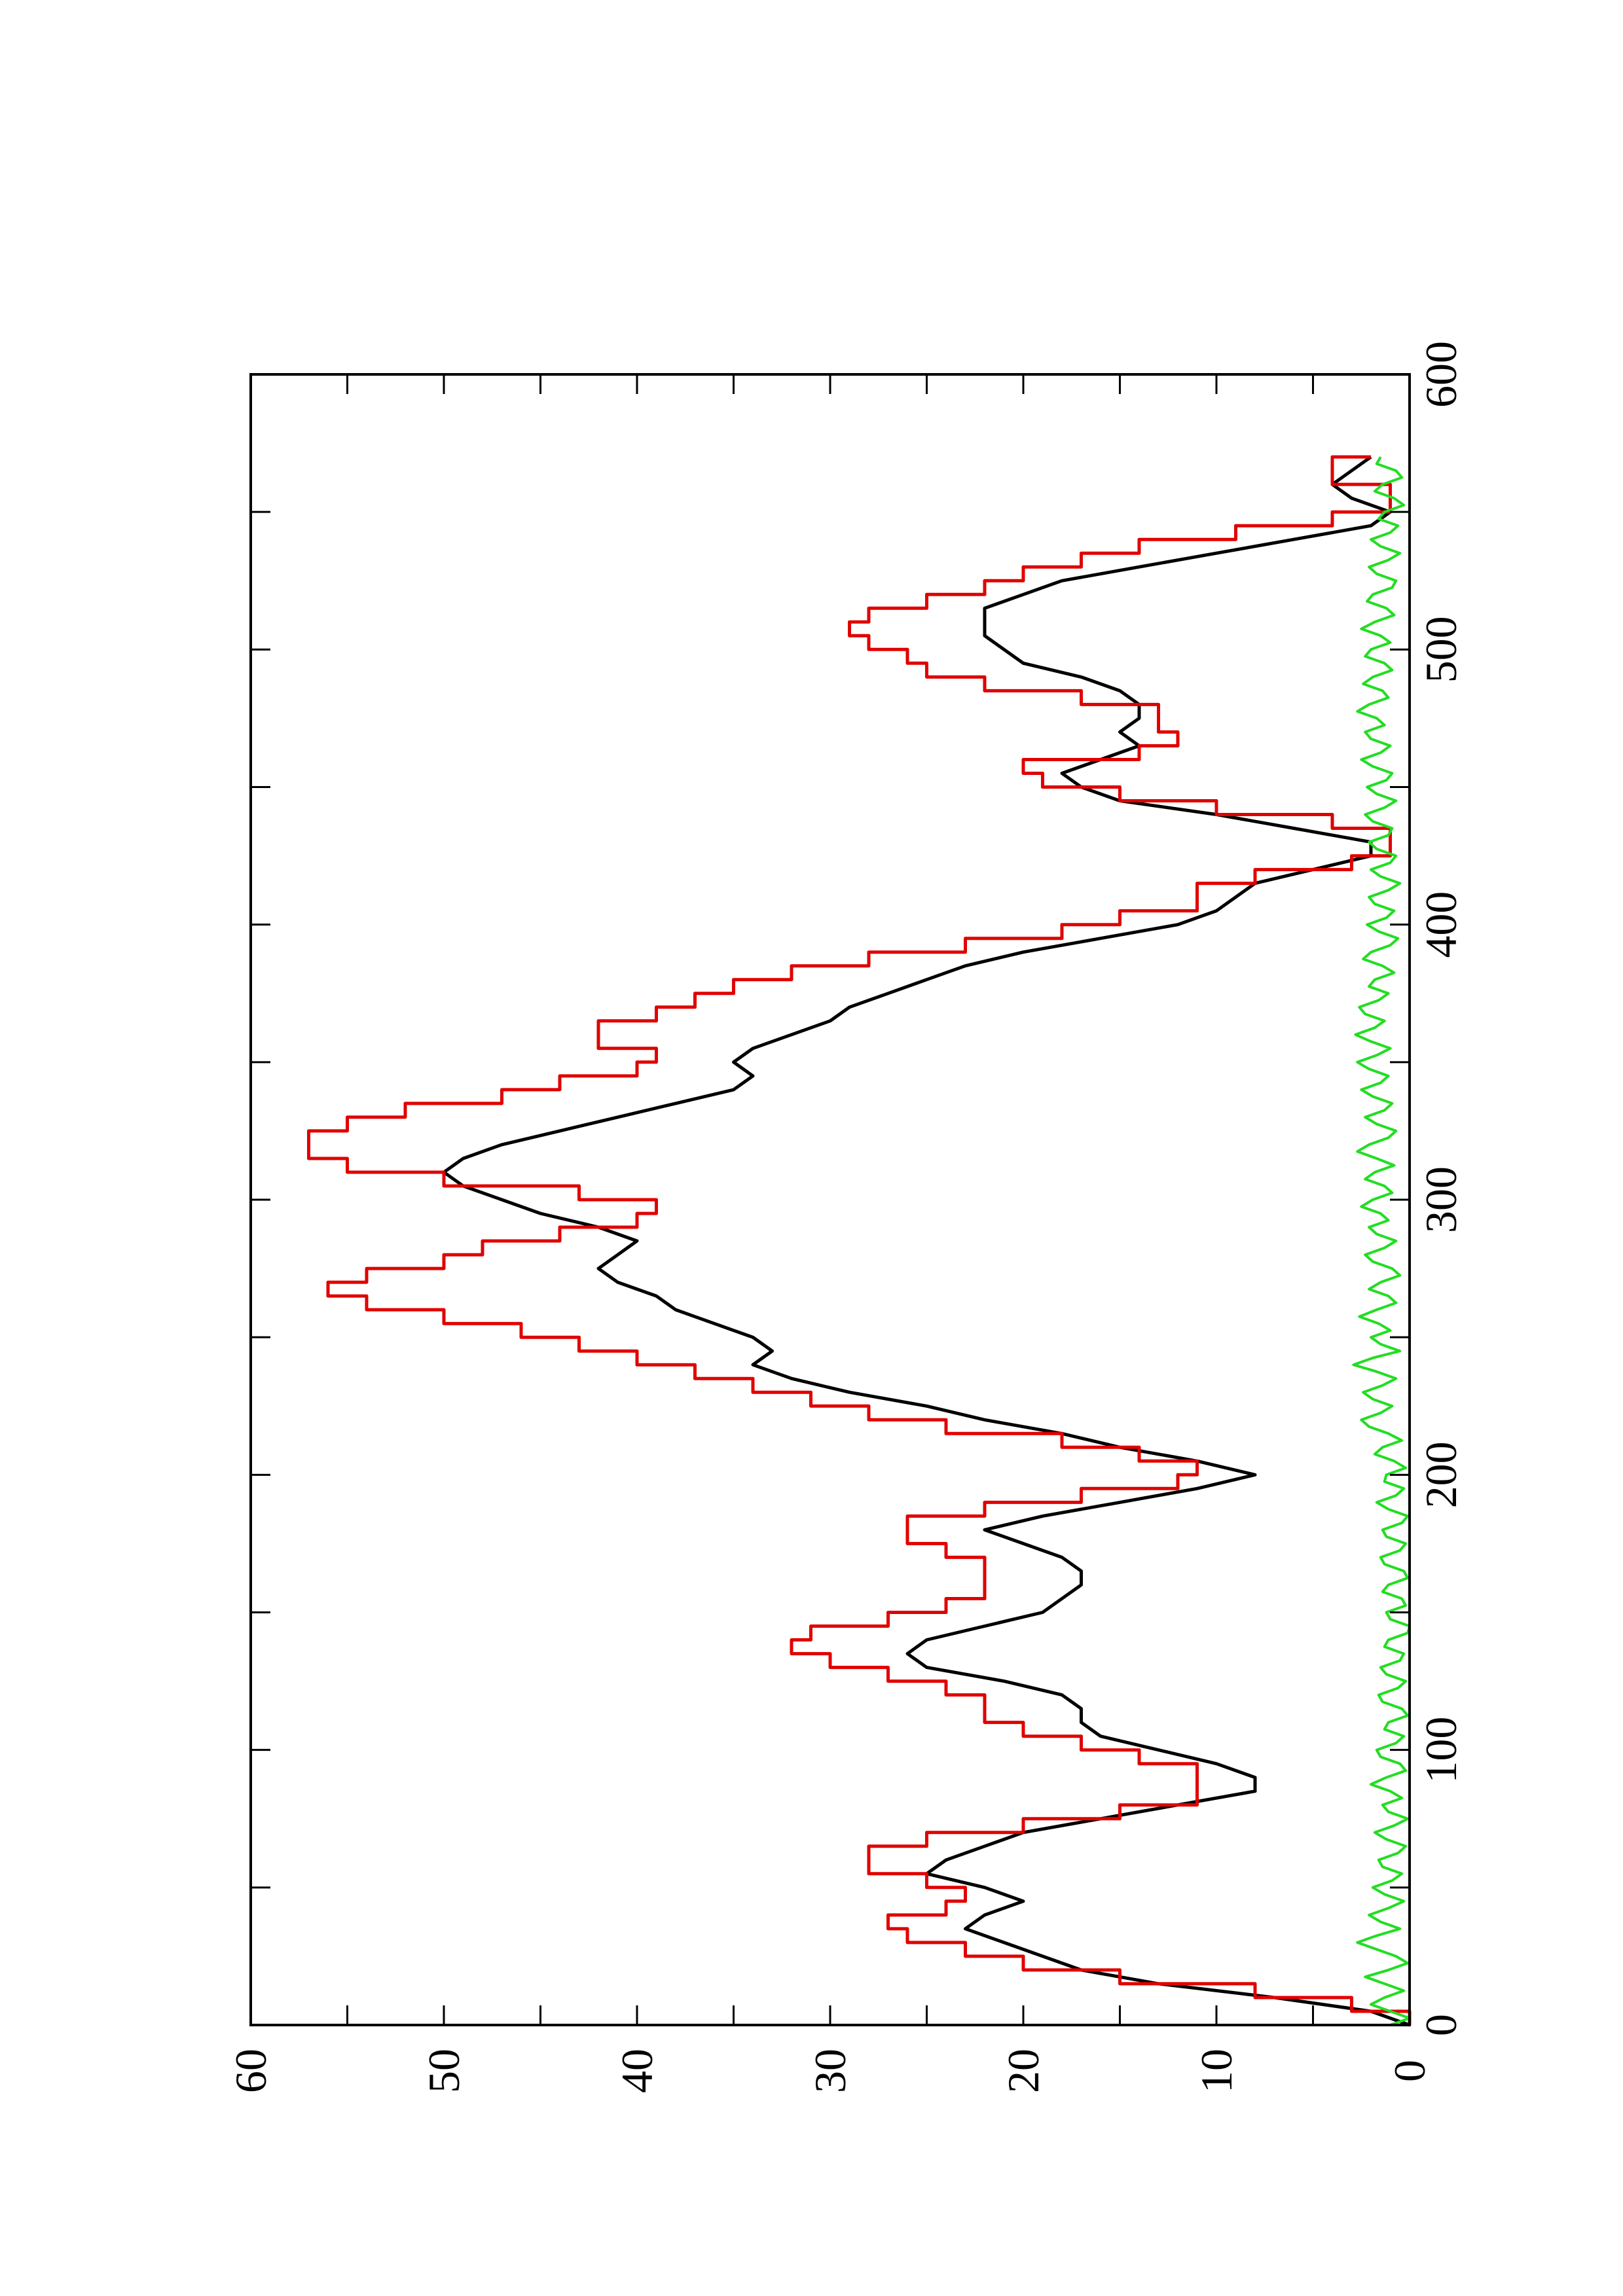 The height and width of the screenshot is (2296, 1623). Describe the element at coordinates (1409, 2071) in the screenshot. I see `y-tick-label: 0` at that location.